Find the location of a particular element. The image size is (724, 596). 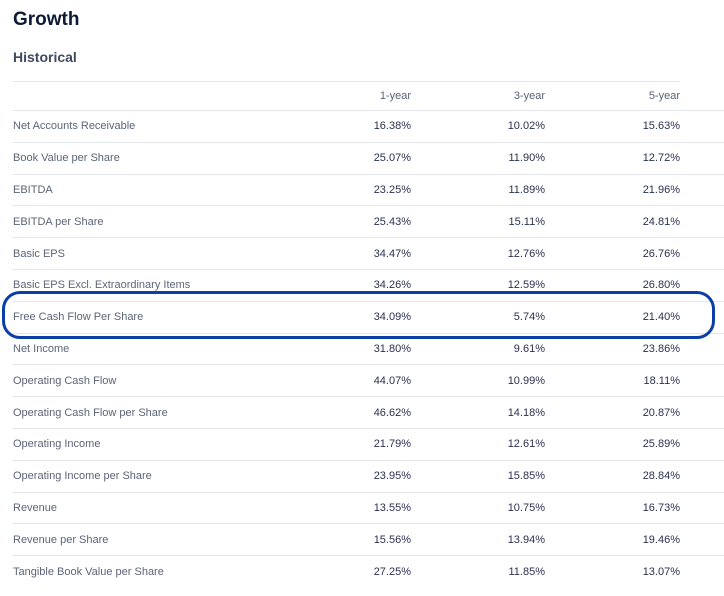

row-label: Net Income is located at coordinates (143, 348).